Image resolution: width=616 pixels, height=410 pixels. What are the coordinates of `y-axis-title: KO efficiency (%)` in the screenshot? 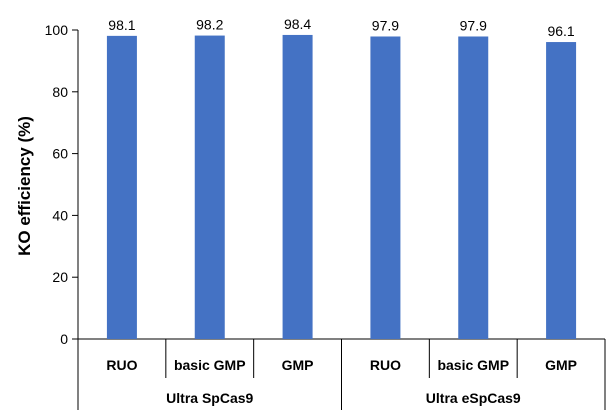 It's located at (24, 186).